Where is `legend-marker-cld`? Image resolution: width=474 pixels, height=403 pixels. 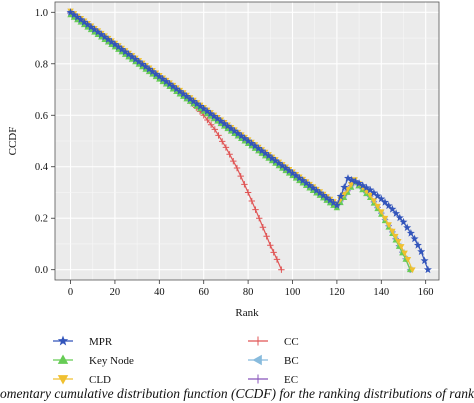
legend-marker-cld is located at coordinates (63, 380).